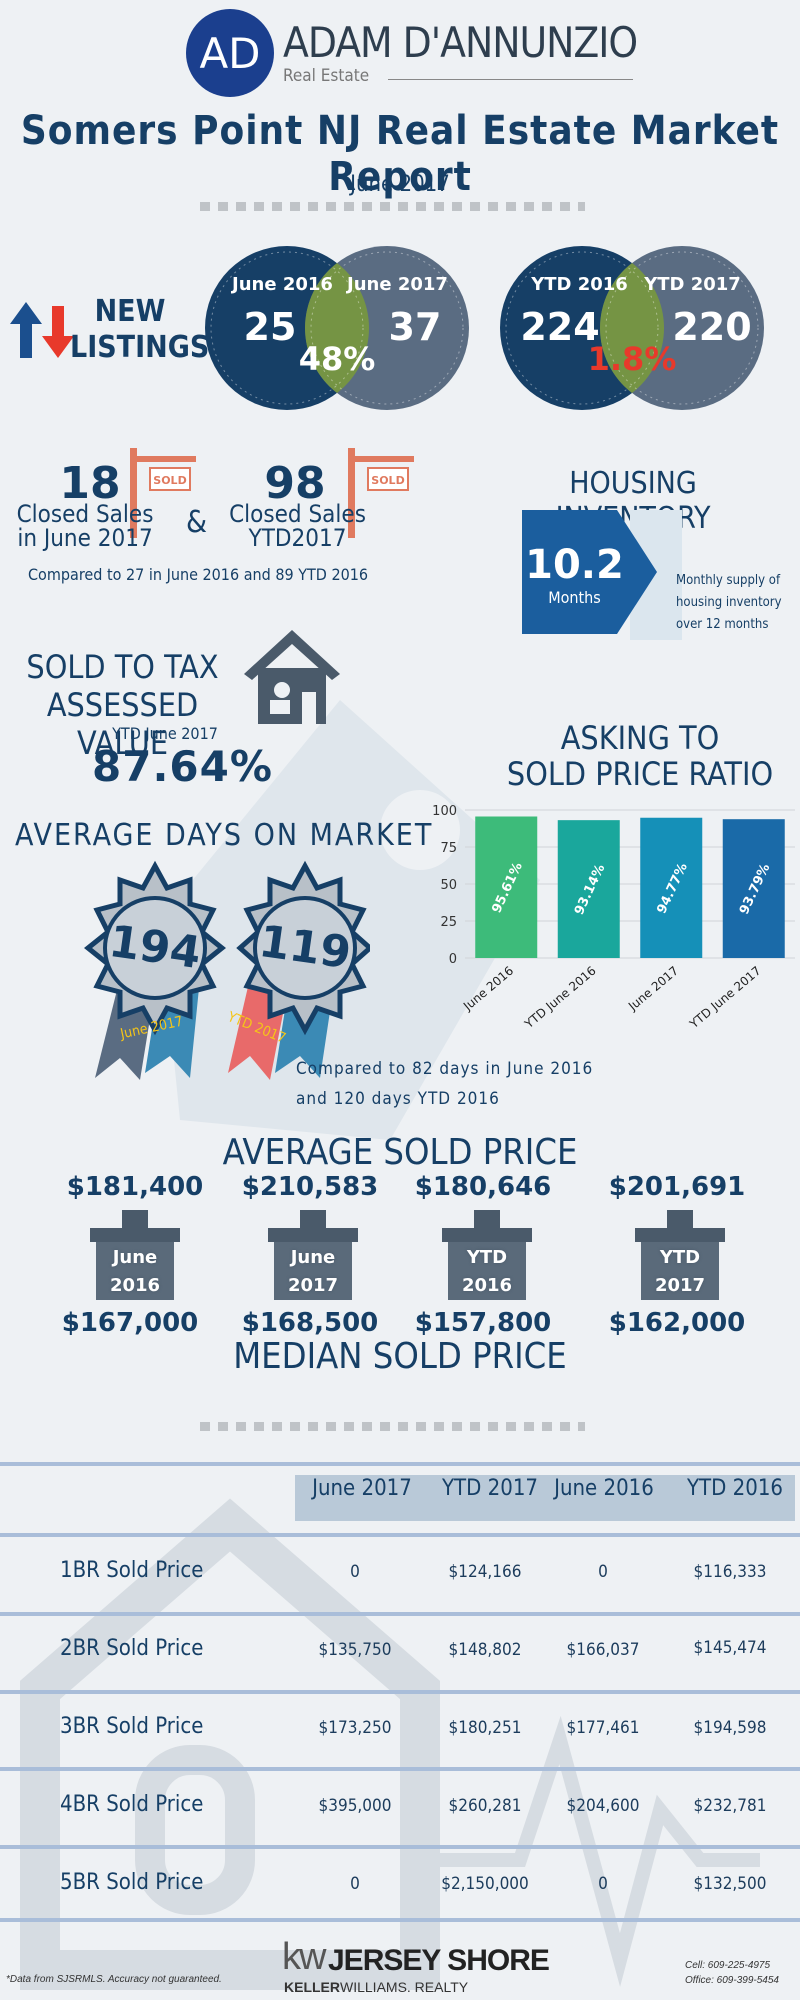 The height and width of the screenshot is (2000, 800). I want to click on cell-3-2: $204,600, so click(603, 1806).